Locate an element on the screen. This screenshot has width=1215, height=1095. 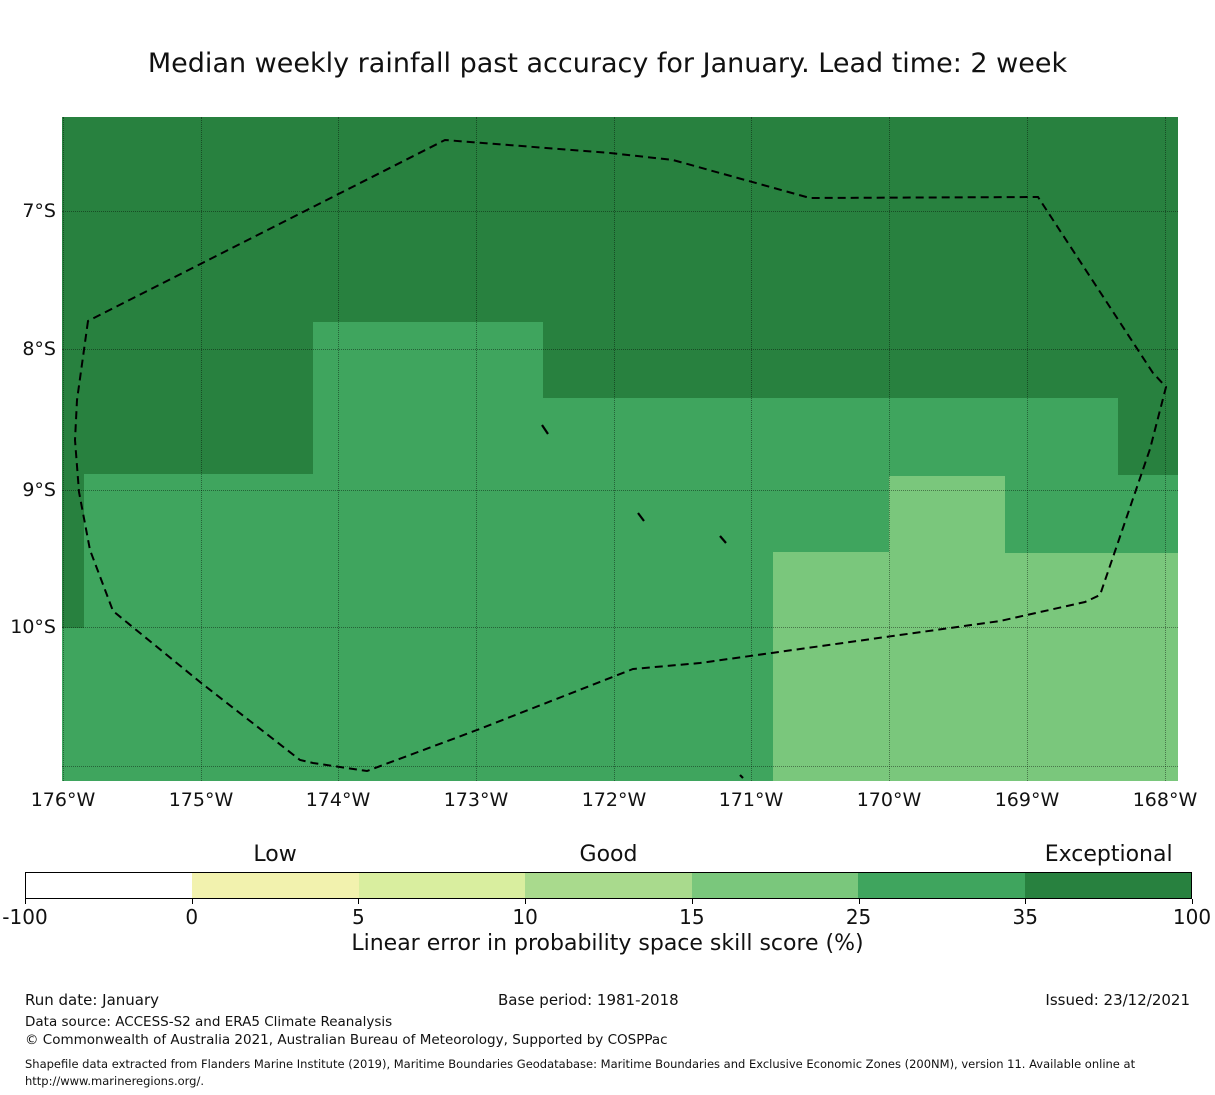
x-tick-label: 169°W is located at coordinates (1027, 800).